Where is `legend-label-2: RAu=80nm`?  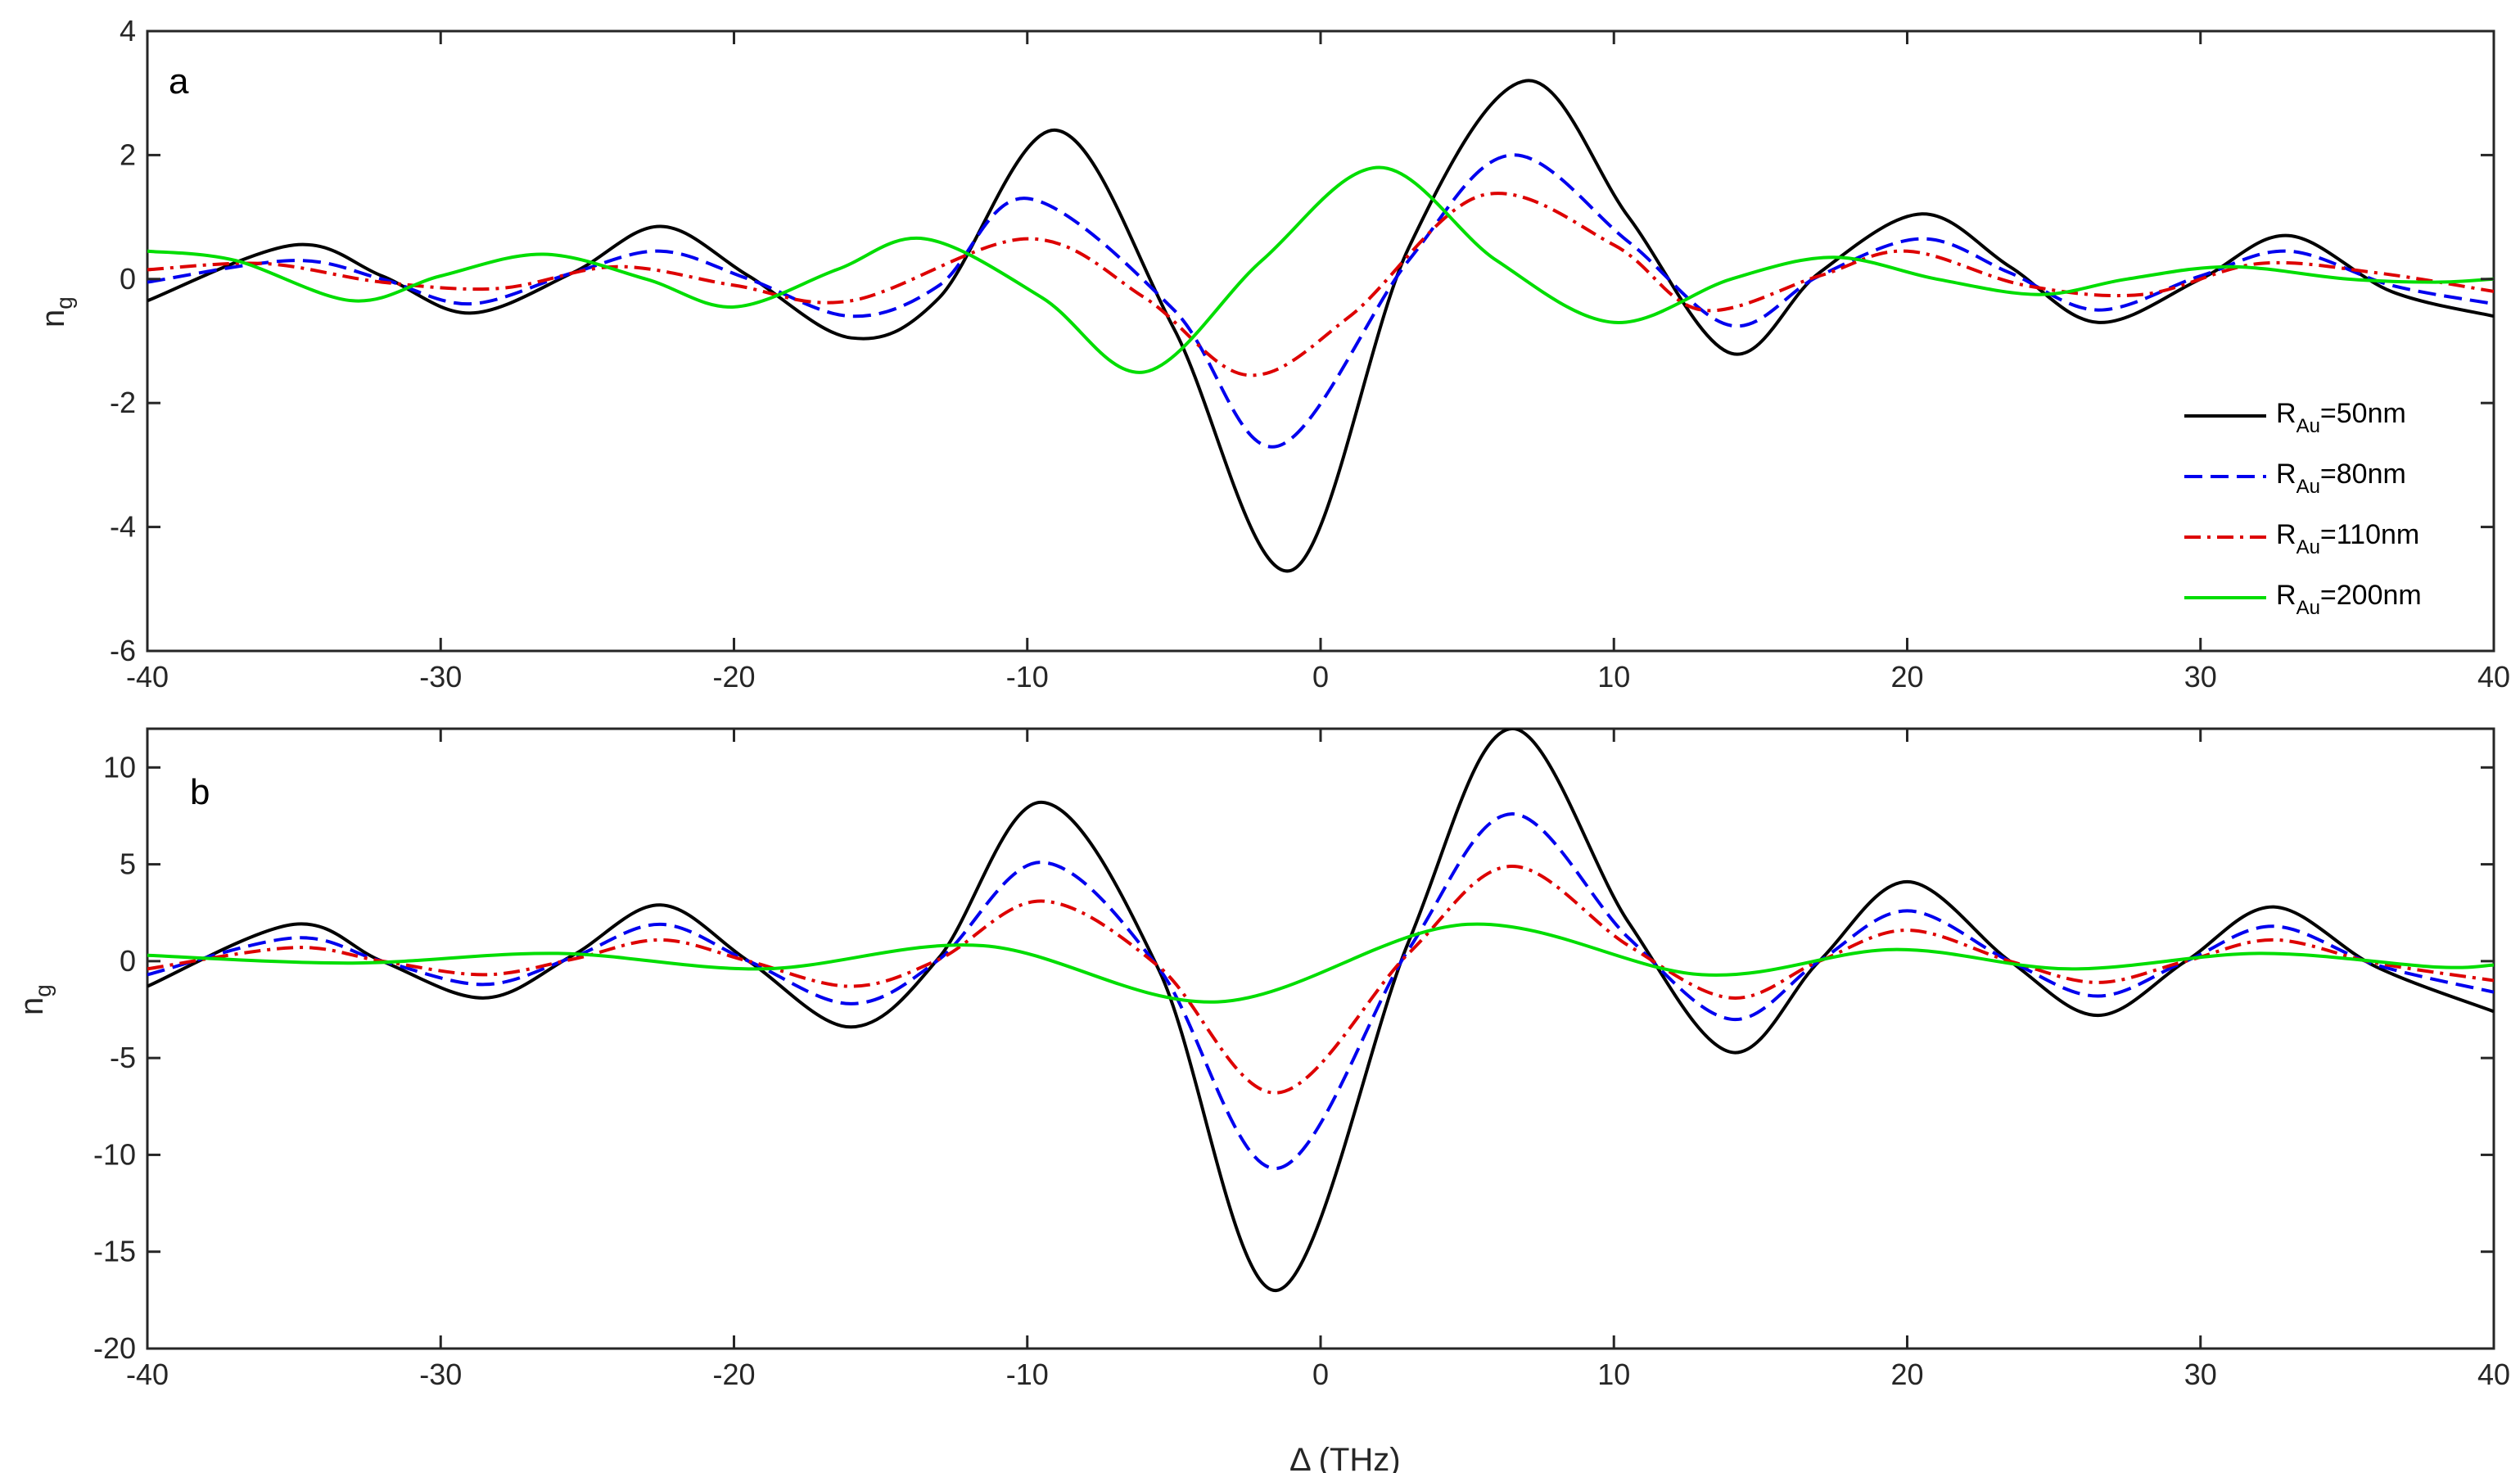
legend-label-2: RAu=80nm is located at coordinates (2341, 478).